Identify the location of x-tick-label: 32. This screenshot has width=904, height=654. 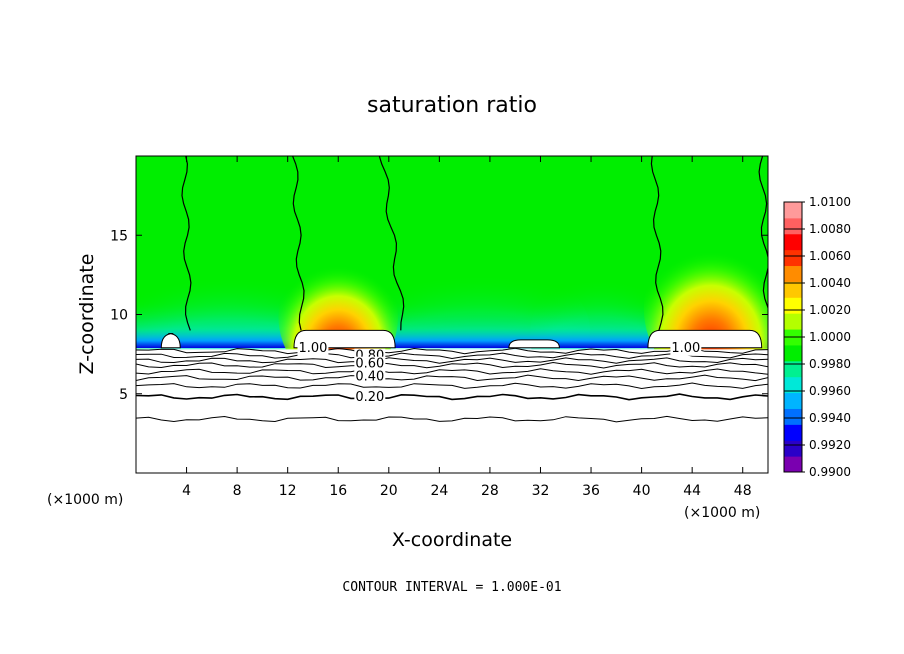
(541, 491).